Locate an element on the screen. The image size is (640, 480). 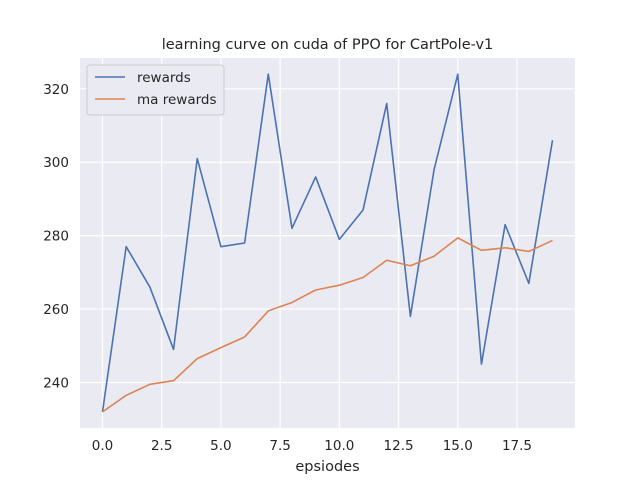
y-tick-label: 260 is located at coordinates (56, 310).